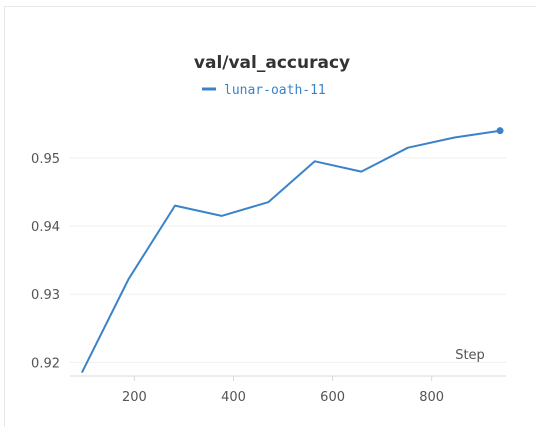 The width and height of the screenshot is (538, 429). Describe the element at coordinates (45, 159) in the screenshot. I see `y-tick-label: 0.95` at that location.